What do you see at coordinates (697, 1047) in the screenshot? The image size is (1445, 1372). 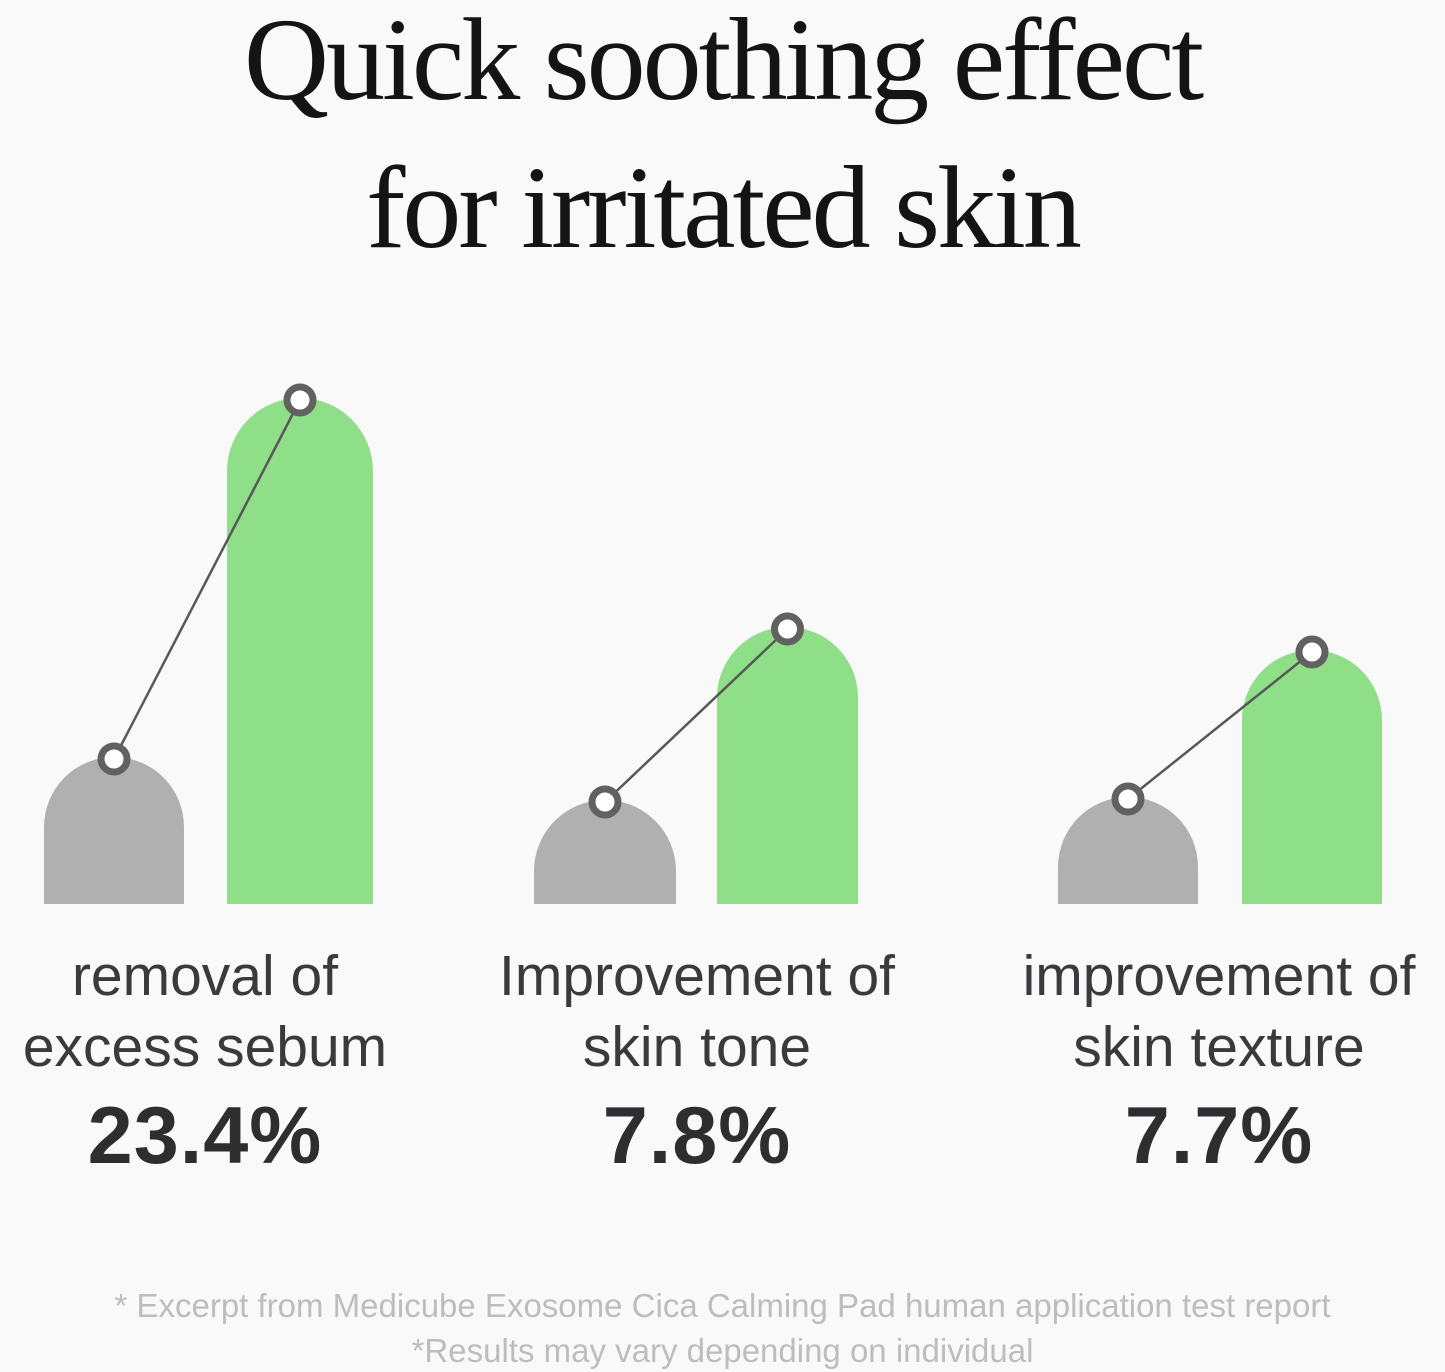 I see `group-label-1-line2: skin tone` at bounding box center [697, 1047].